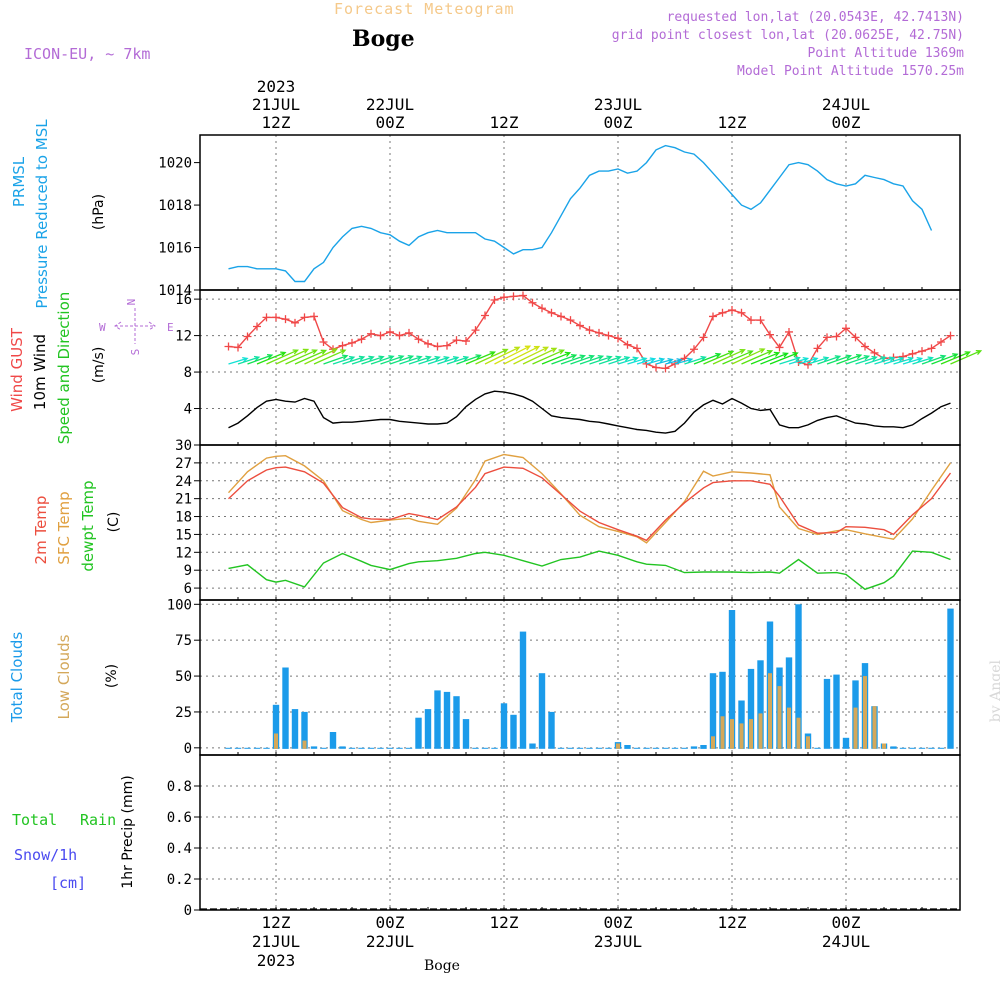  What do you see at coordinates (618, 941) in the screenshot?
I see `bottom-axis-date: 23JUL` at bounding box center [618, 941].